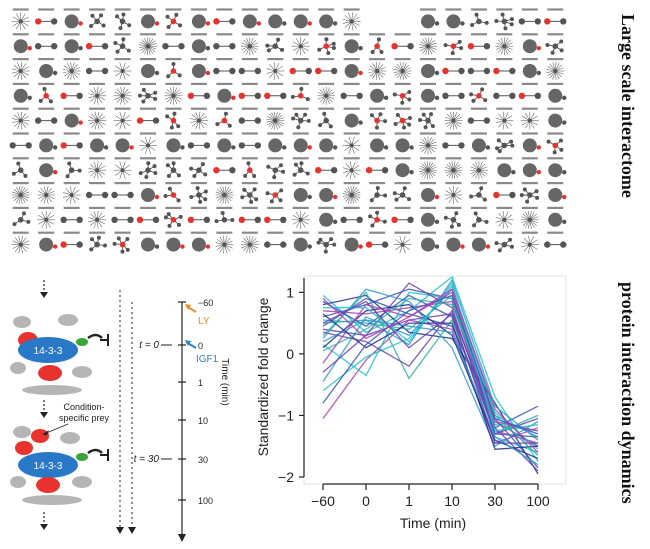 The width and height of the screenshot is (650, 549). I want to click on time-tick-label: 100, so click(205, 501).